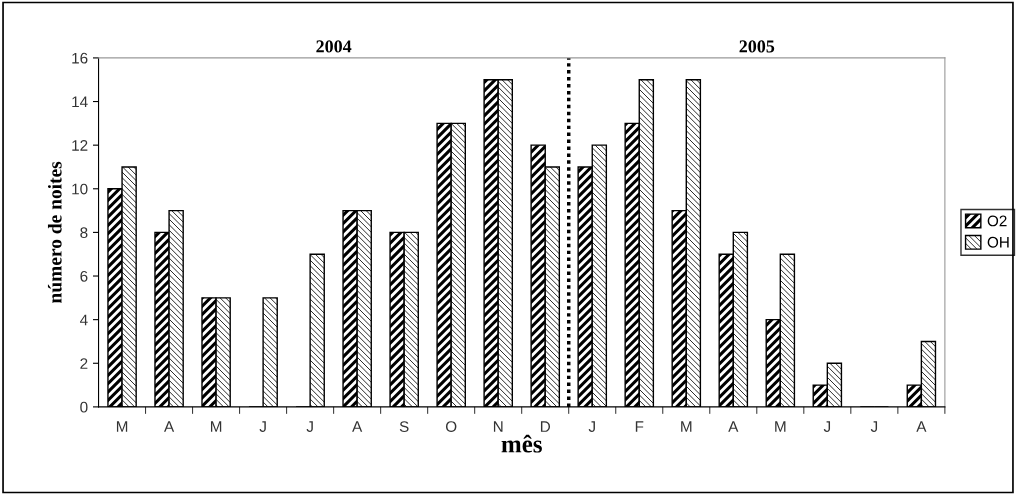 This screenshot has height=495, width=1016. Describe the element at coordinates (997, 221) in the screenshot. I see `legend-label: O2` at that location.